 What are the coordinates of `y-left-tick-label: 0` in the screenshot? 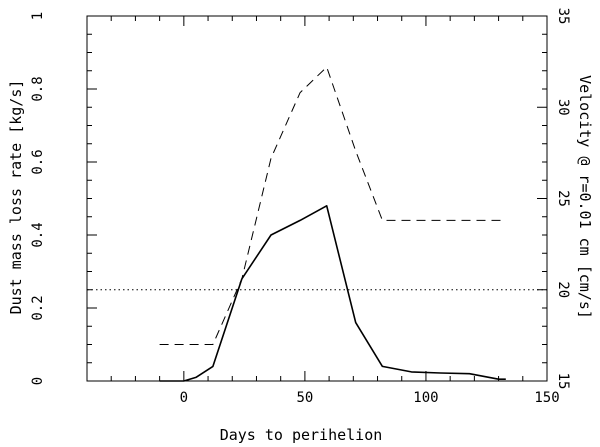 It's located at (38, 381).